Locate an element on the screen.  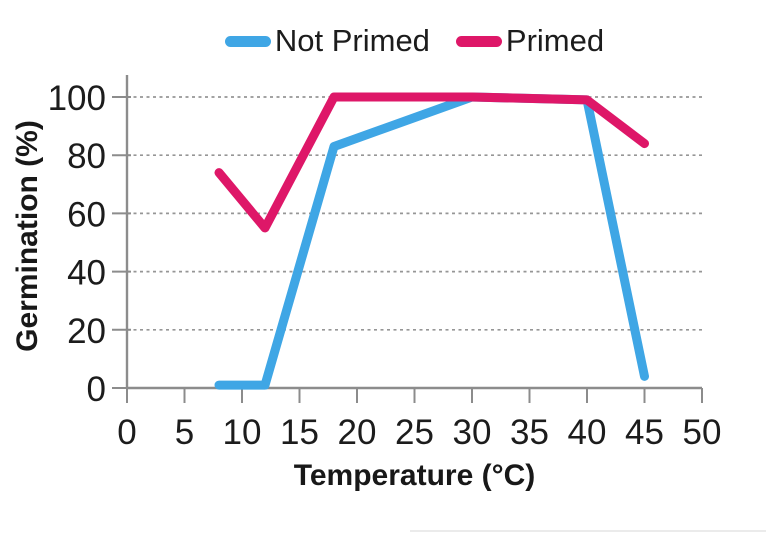
x-tick-label: 15 is located at coordinates (299, 432).